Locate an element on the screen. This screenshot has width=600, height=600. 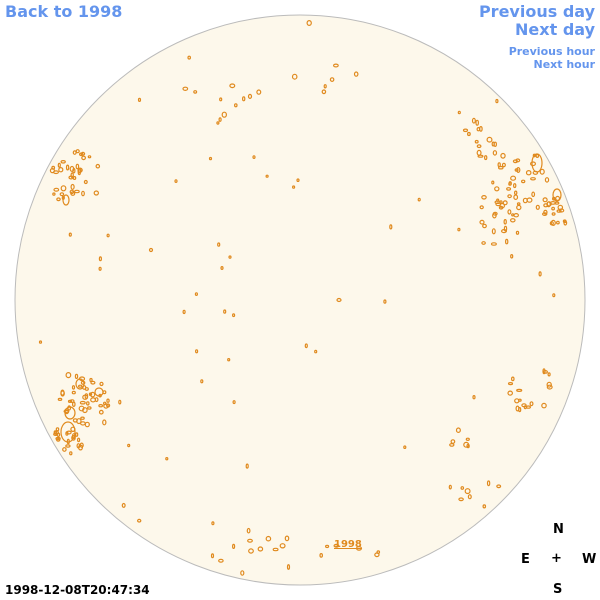
next-hour-link: Next hour is located at coordinates (564, 64).